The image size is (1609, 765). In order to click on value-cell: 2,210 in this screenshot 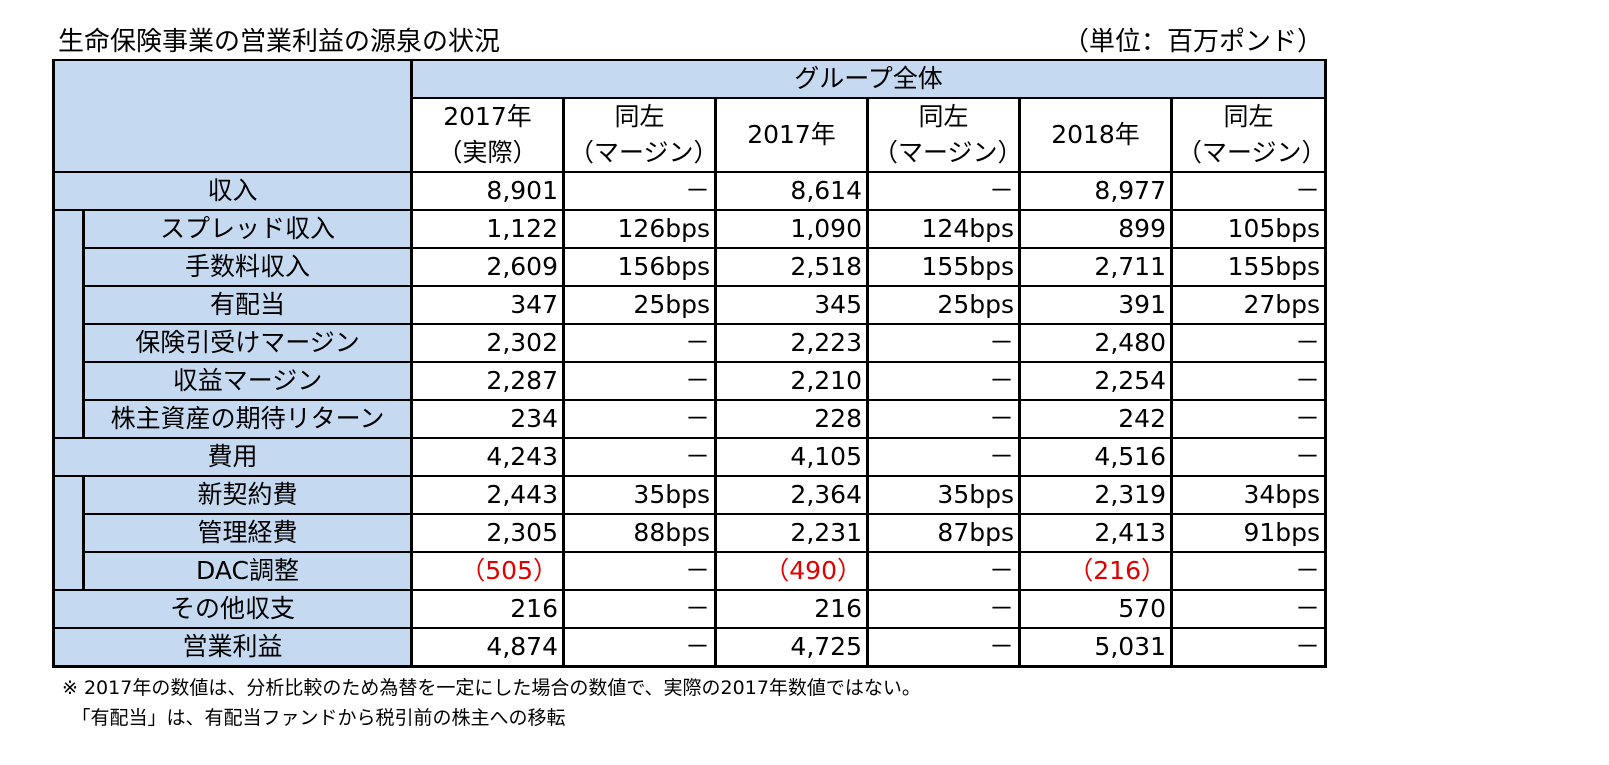, I will do `click(791, 381)`.